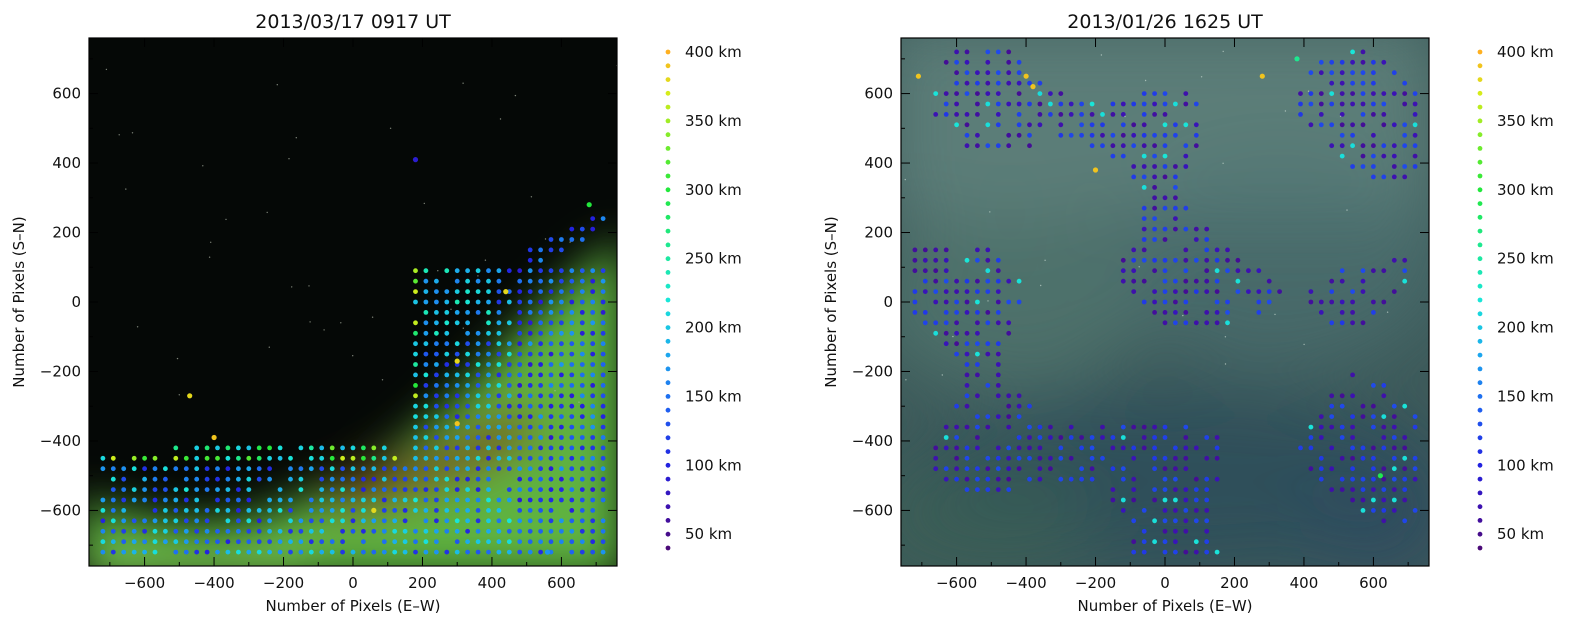 This screenshot has height=636, width=1578. Describe the element at coordinates (1234, 583) in the screenshot. I see `x-tick-label: 200` at that location.